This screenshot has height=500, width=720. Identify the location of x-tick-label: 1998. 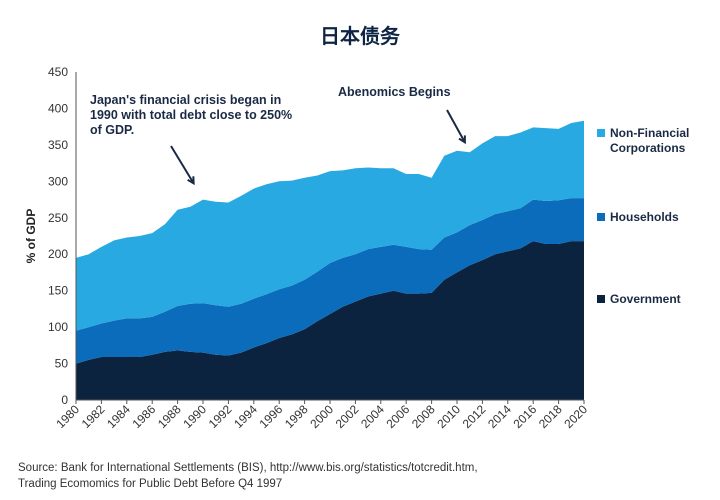
(296, 416).